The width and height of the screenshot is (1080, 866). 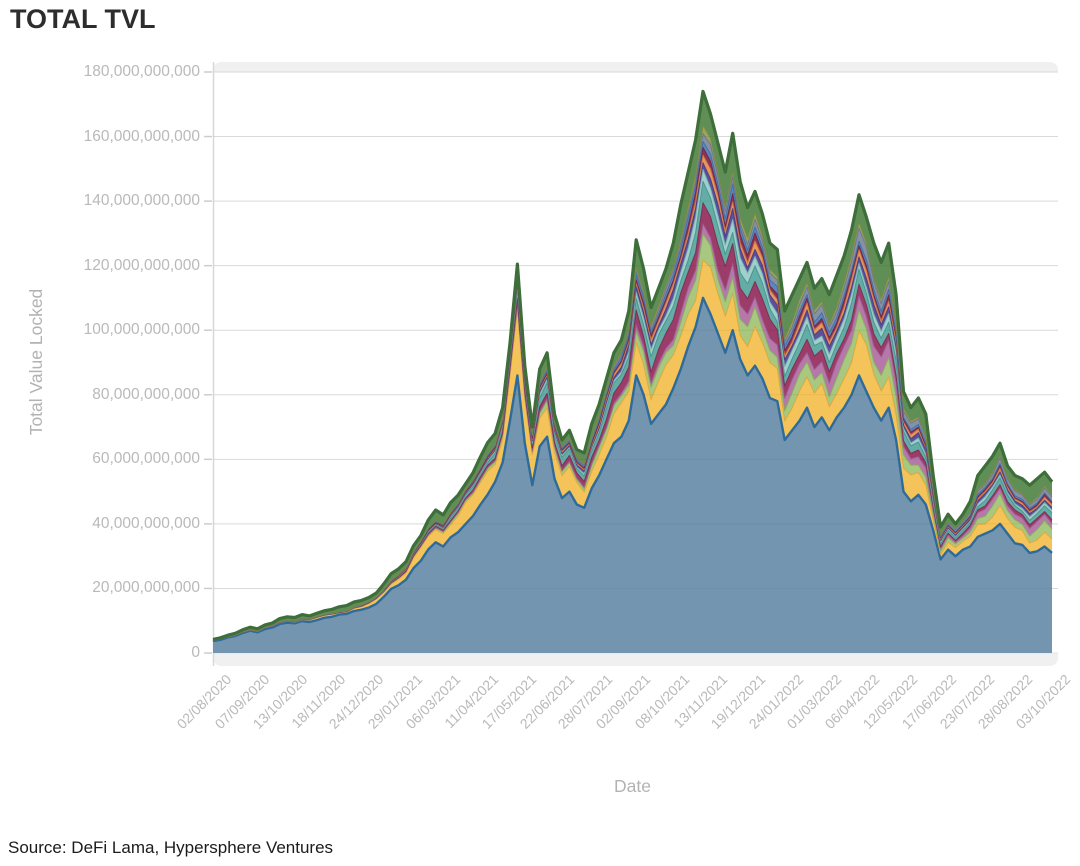 What do you see at coordinates (141, 136) in the screenshot?
I see `y-tick-label: 160,000,000,000` at bounding box center [141, 136].